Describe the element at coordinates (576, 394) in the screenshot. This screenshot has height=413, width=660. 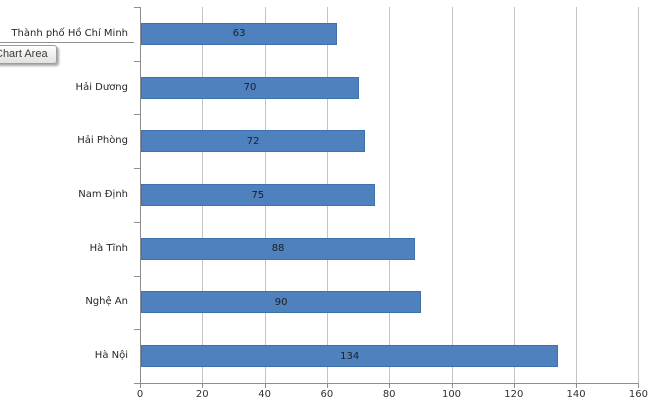
I see `x-axis-label: 140` at that location.